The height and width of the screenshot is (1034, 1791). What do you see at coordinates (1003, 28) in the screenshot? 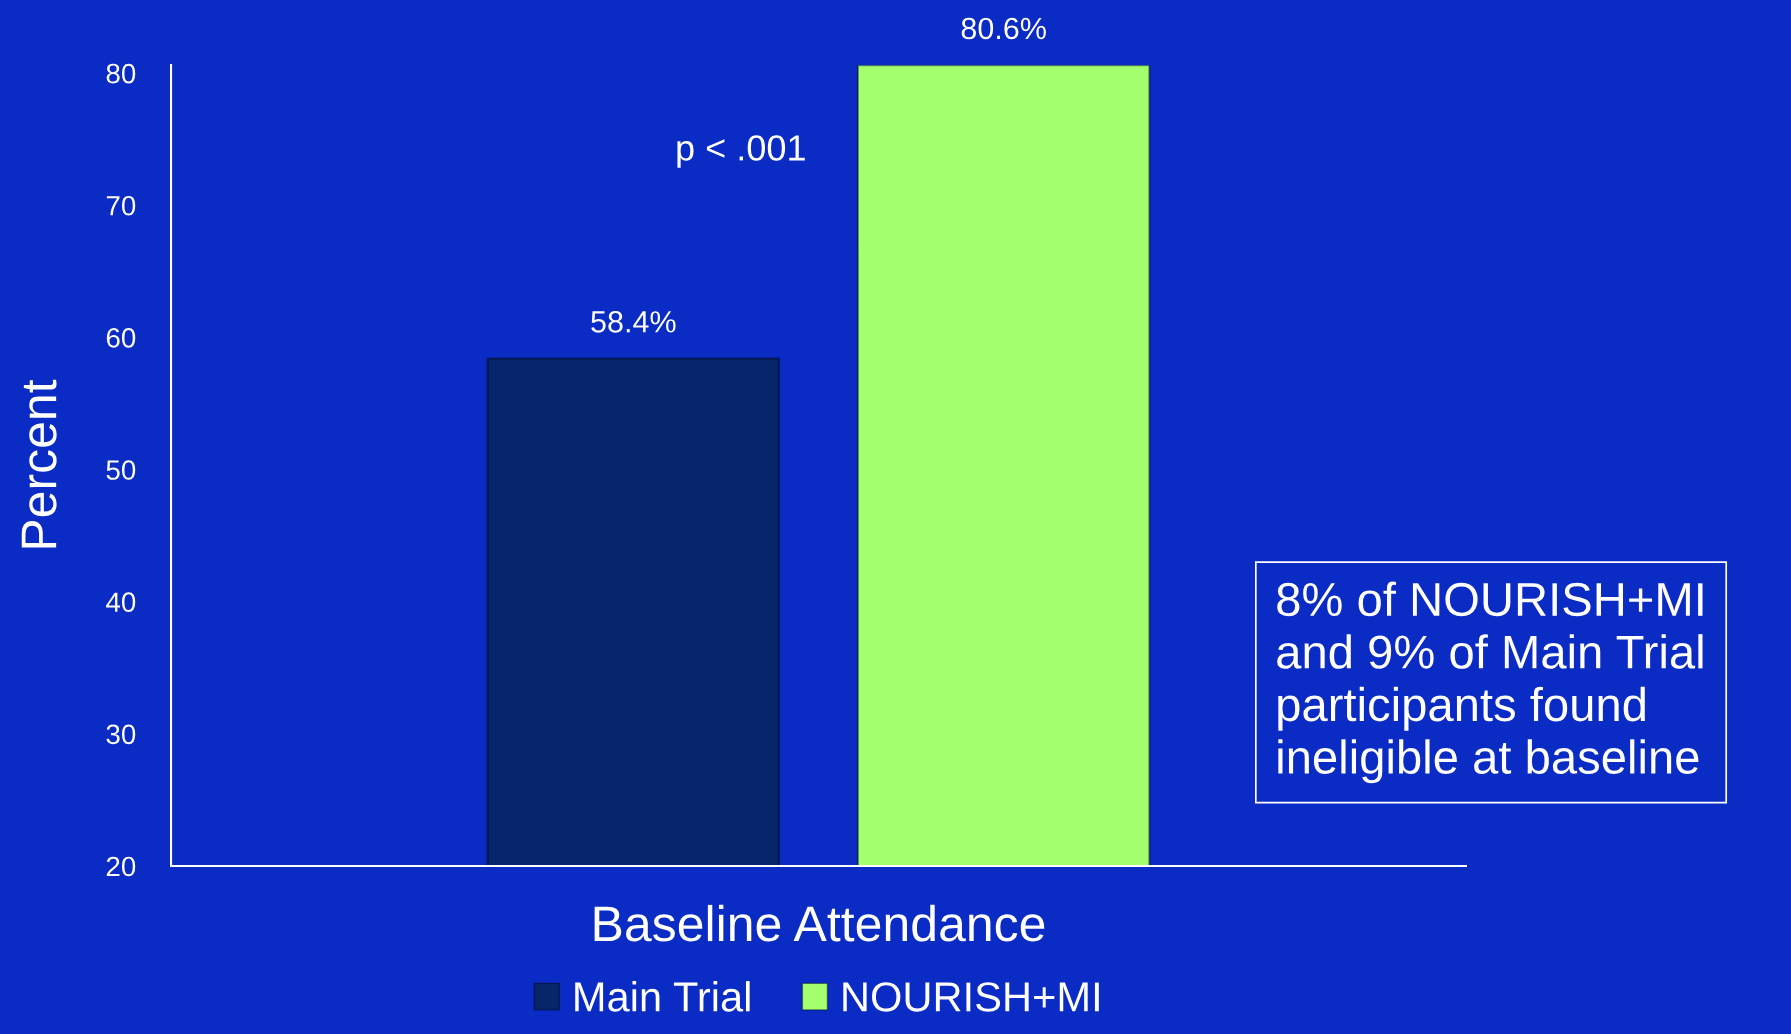
I see `data-label: 80.6%` at bounding box center [1003, 28].